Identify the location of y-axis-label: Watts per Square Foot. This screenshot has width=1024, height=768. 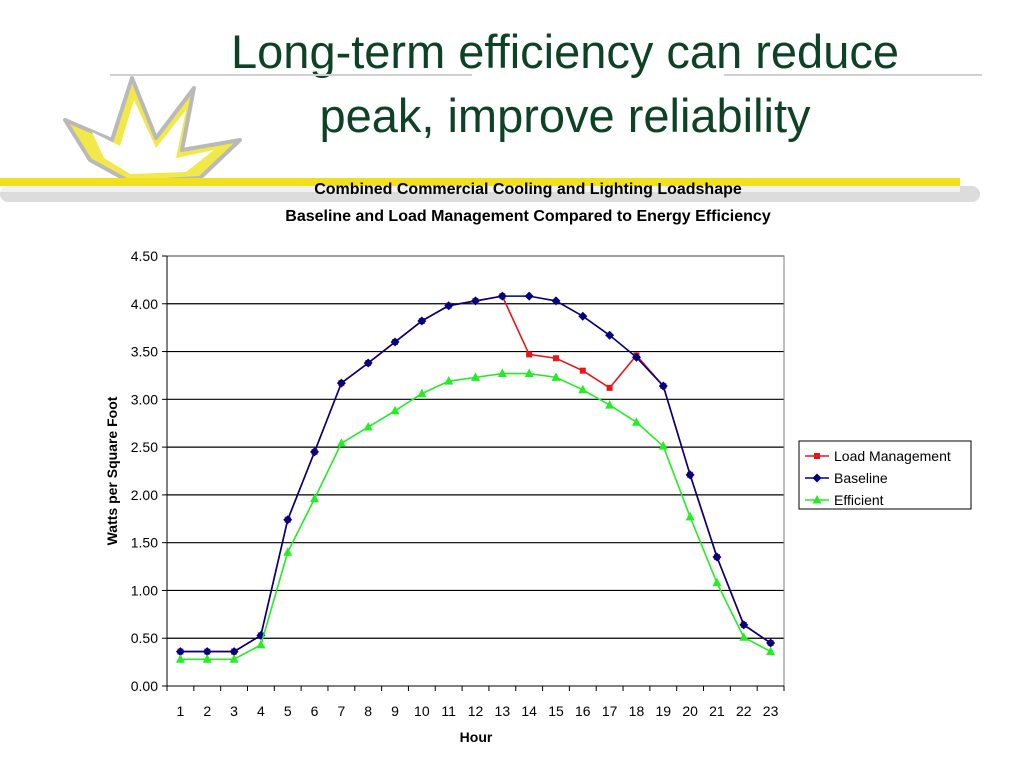
(112, 470).